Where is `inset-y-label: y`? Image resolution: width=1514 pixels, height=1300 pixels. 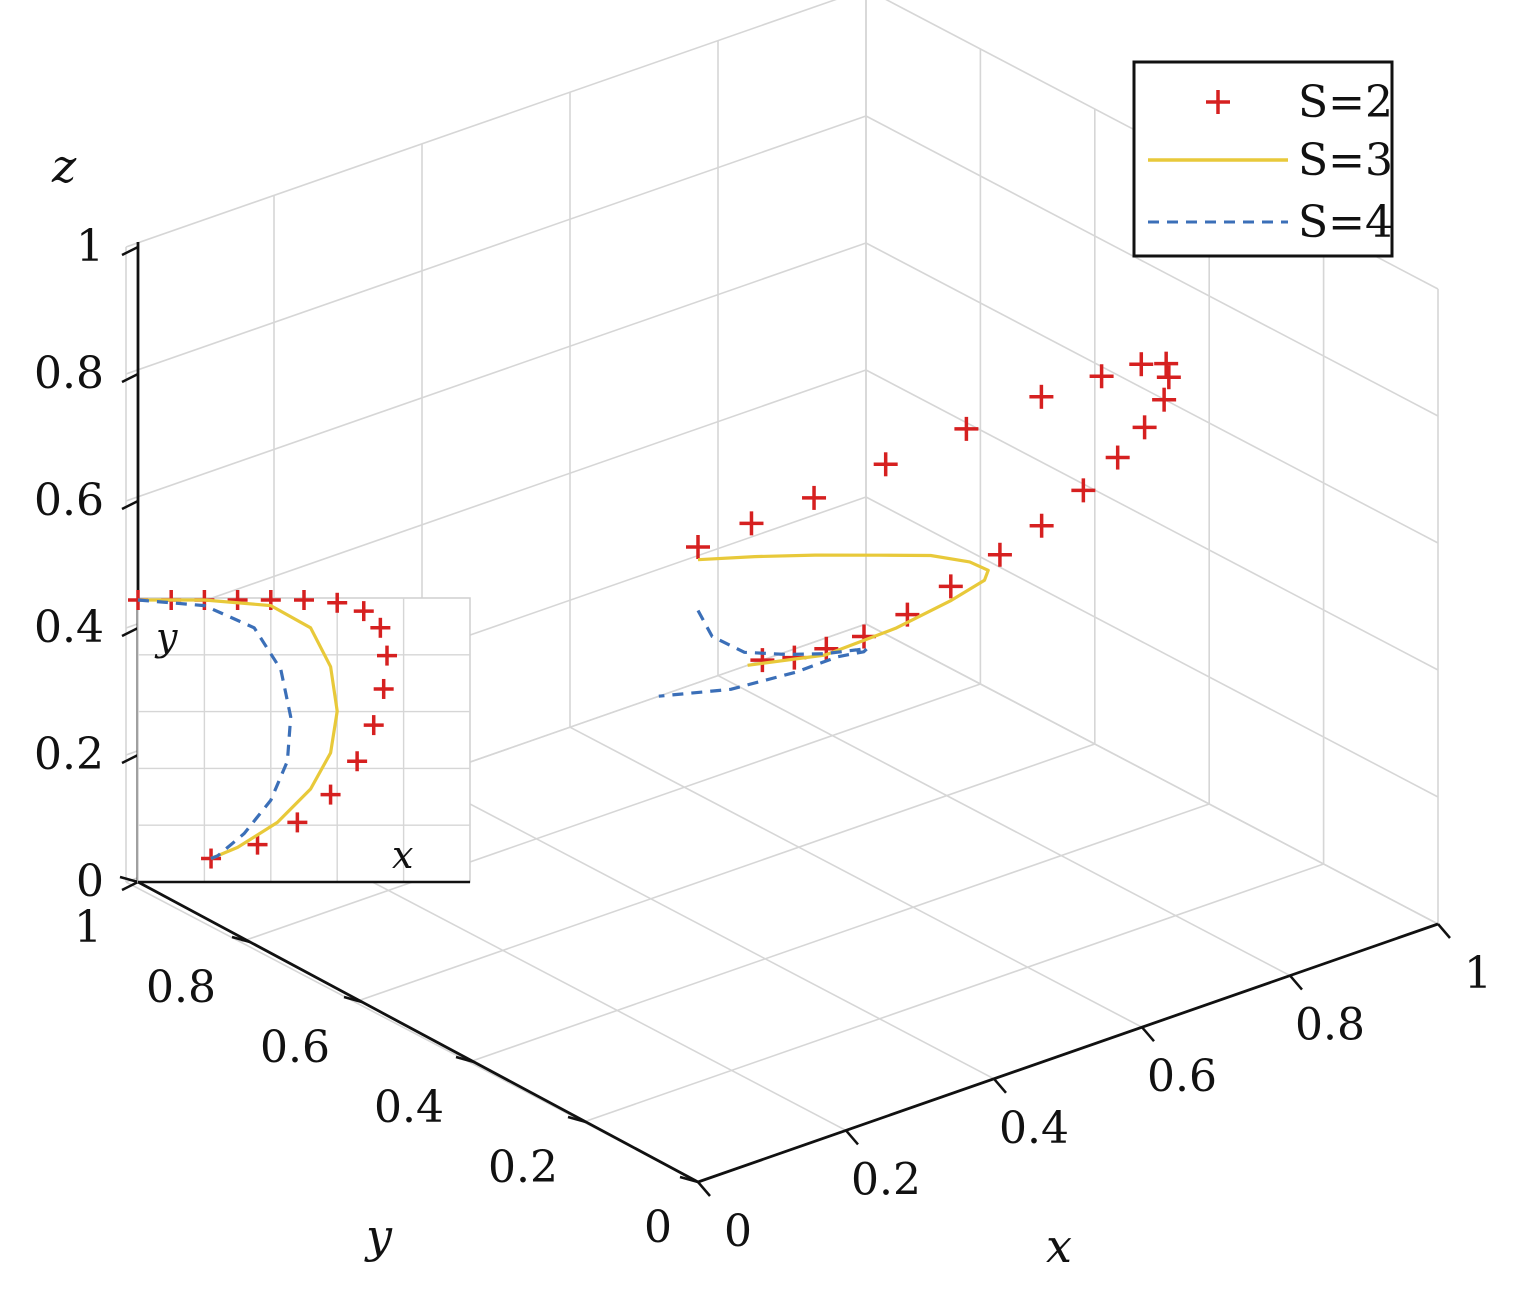
inset-y-label: y is located at coordinates (166, 637).